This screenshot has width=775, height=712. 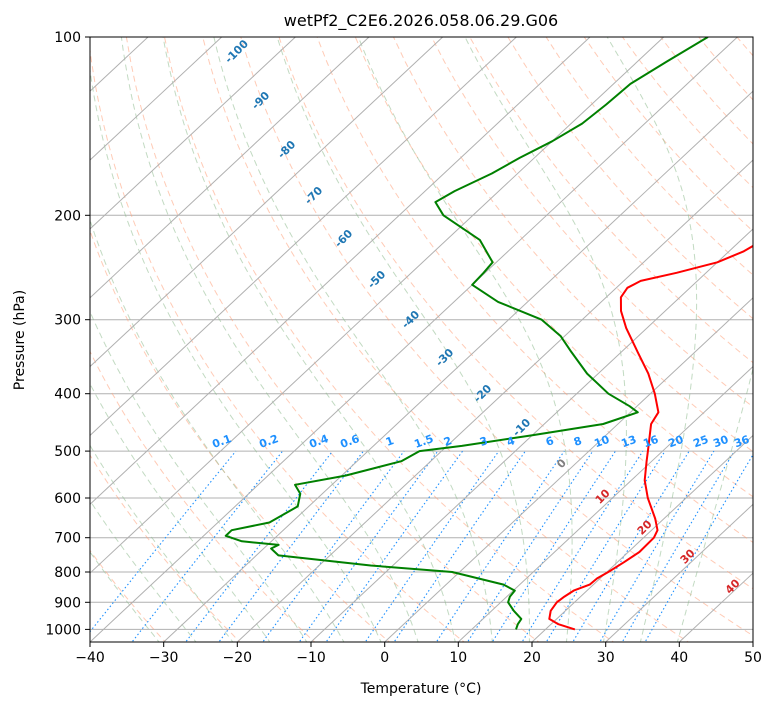 What do you see at coordinates (532, 658) in the screenshot?
I see `x-tick-label: 20` at bounding box center [532, 658].